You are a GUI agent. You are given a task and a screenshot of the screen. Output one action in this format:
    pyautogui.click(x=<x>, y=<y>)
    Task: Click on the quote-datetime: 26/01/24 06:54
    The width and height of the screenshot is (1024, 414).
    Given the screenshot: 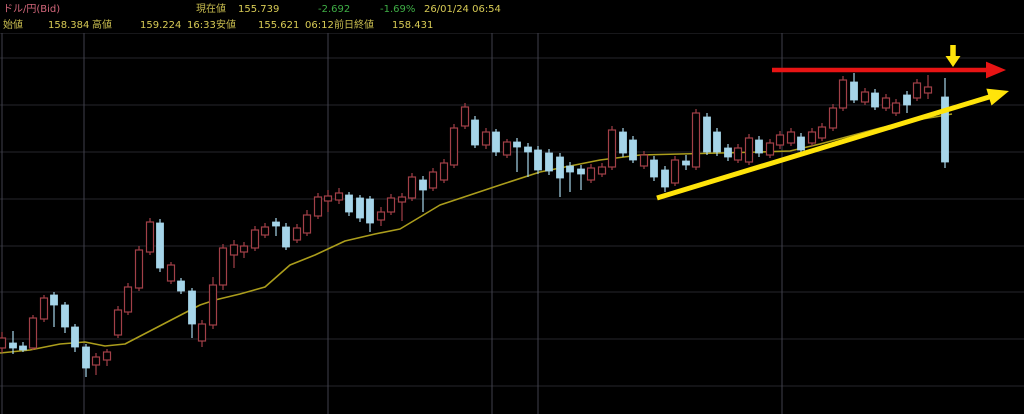 What is the action you would take?
    pyautogui.click(x=462, y=9)
    